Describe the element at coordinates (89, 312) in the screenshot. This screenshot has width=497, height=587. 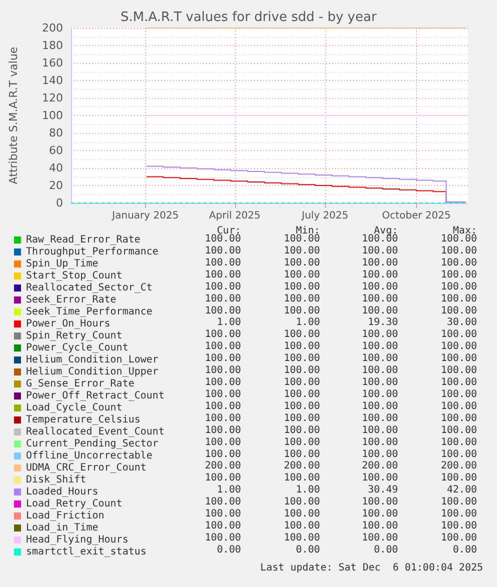
I see `legend-label: Seek_Time_Performance` at that location.